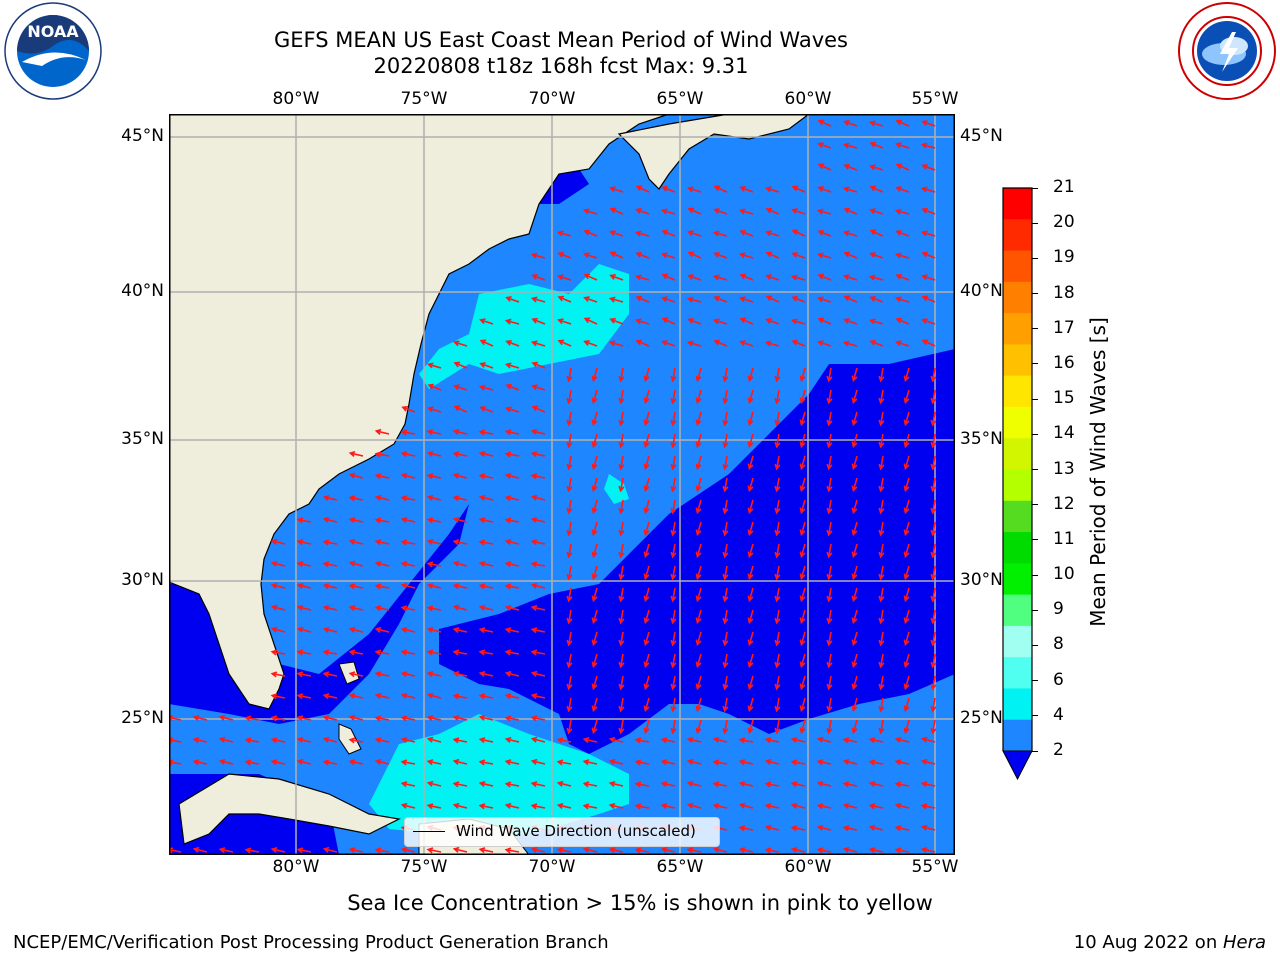  Describe the element at coordinates (1064, 433) in the screenshot. I see `colorbar-tick-label: 14` at that location.